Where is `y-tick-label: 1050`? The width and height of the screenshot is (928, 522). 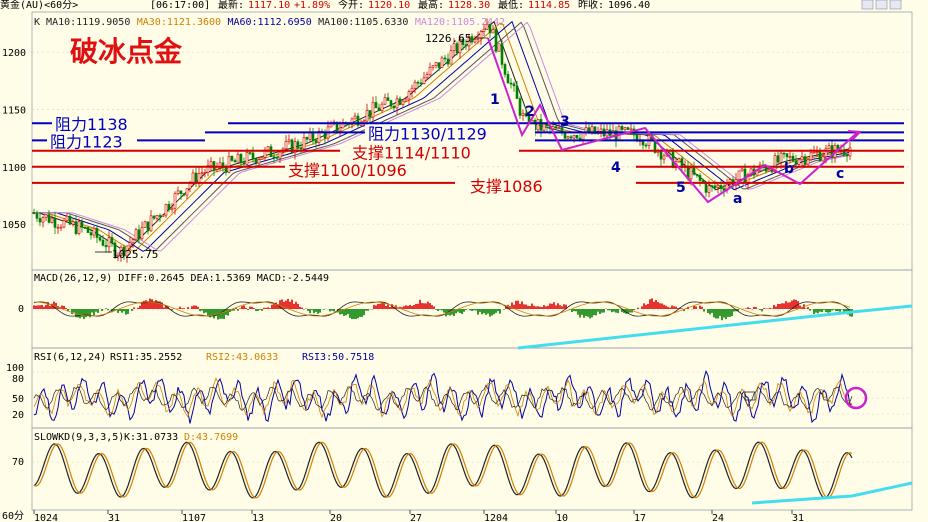 y-tick-label: 1050 is located at coordinates (14, 225).